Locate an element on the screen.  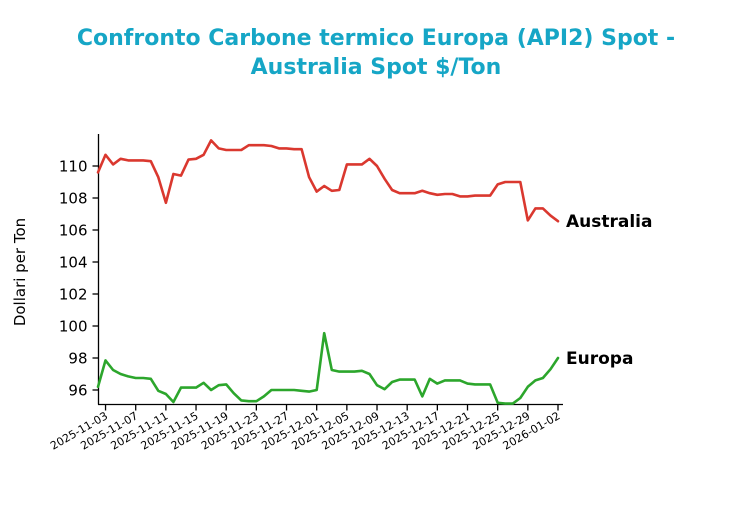
y-tick-label: 102 is located at coordinates (73, 295).